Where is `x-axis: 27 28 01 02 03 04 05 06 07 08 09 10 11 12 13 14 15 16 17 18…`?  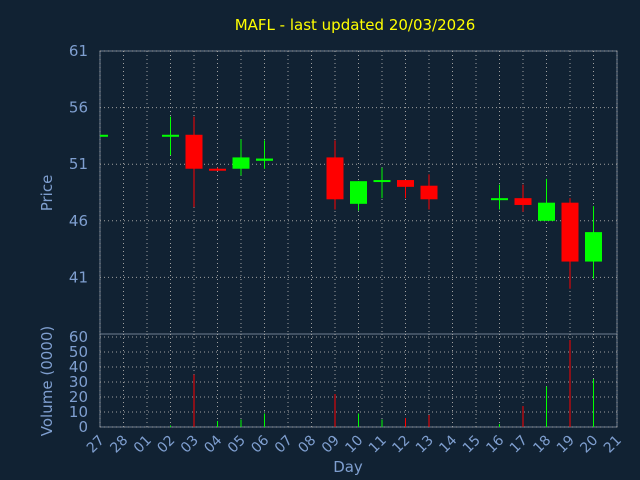
x-axis: 27 28 01 02 03 04 05 06 07 08 09 10 11 12 13 14 15 16 17 18… is located at coordinates (354, 444).